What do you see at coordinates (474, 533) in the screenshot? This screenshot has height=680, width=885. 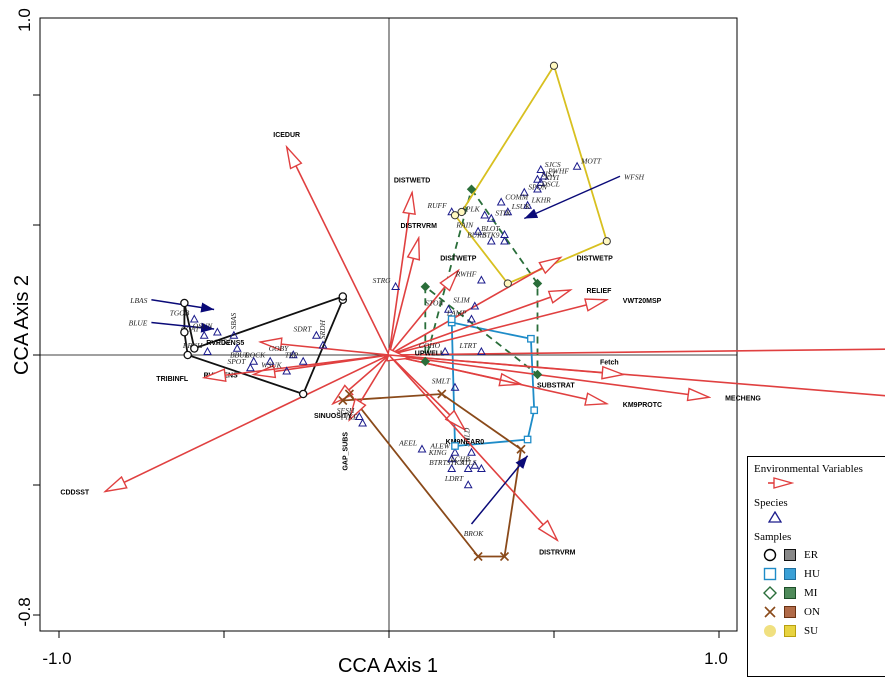 I see `sup-label-brok: BROK` at bounding box center [474, 533].